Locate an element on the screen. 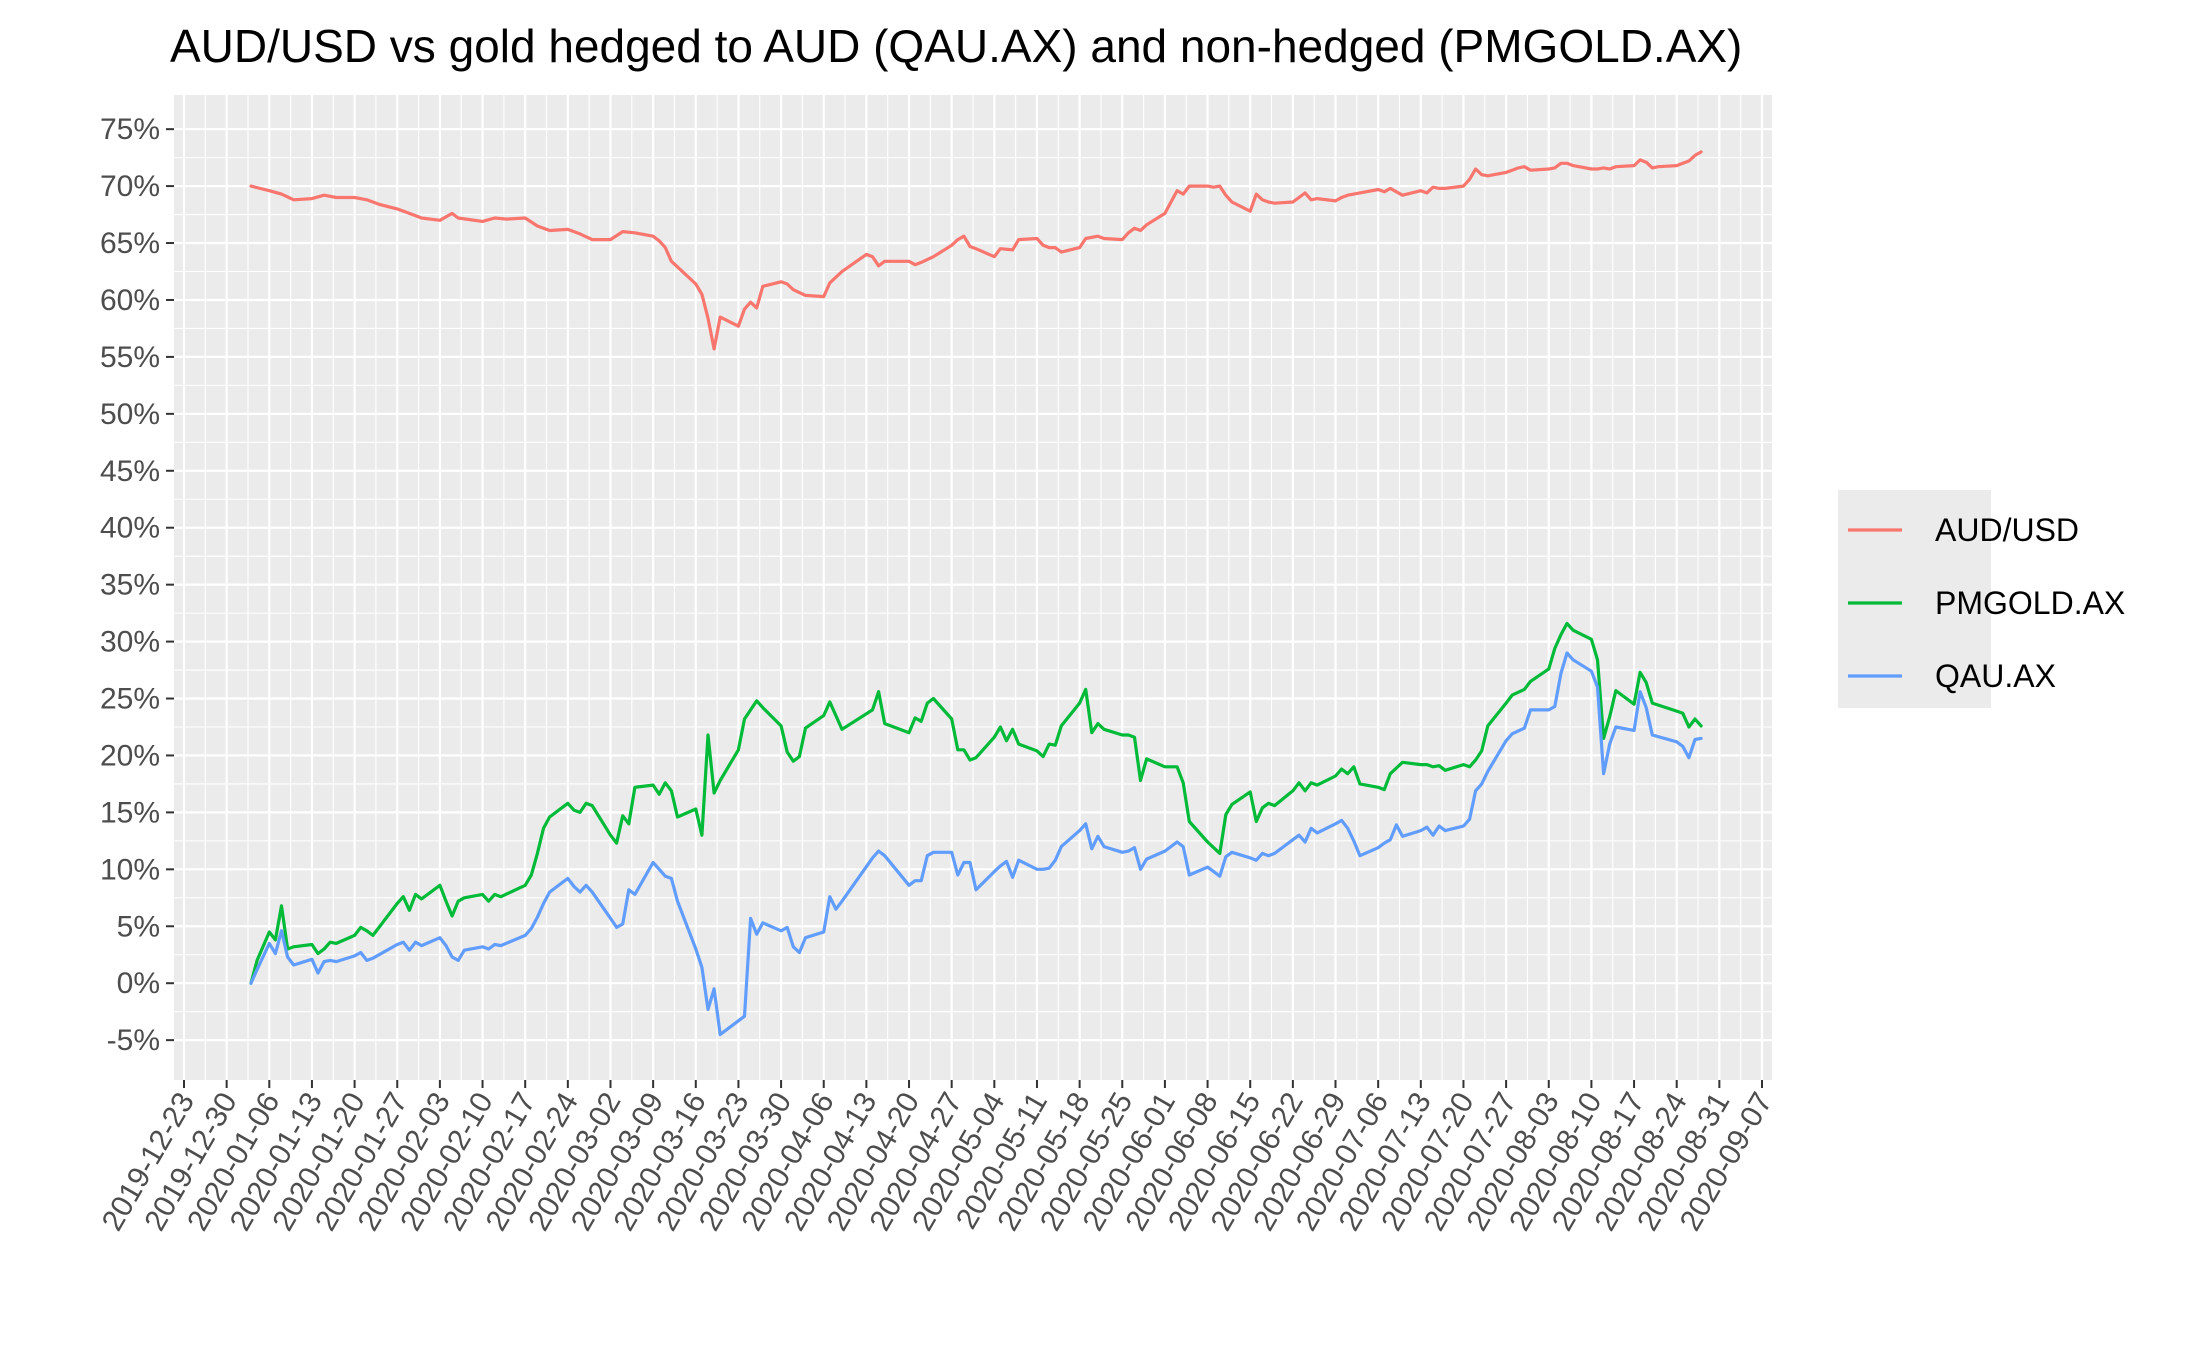 The image size is (2187, 1351). y-tick-label: -5% is located at coordinates (133, 1040).